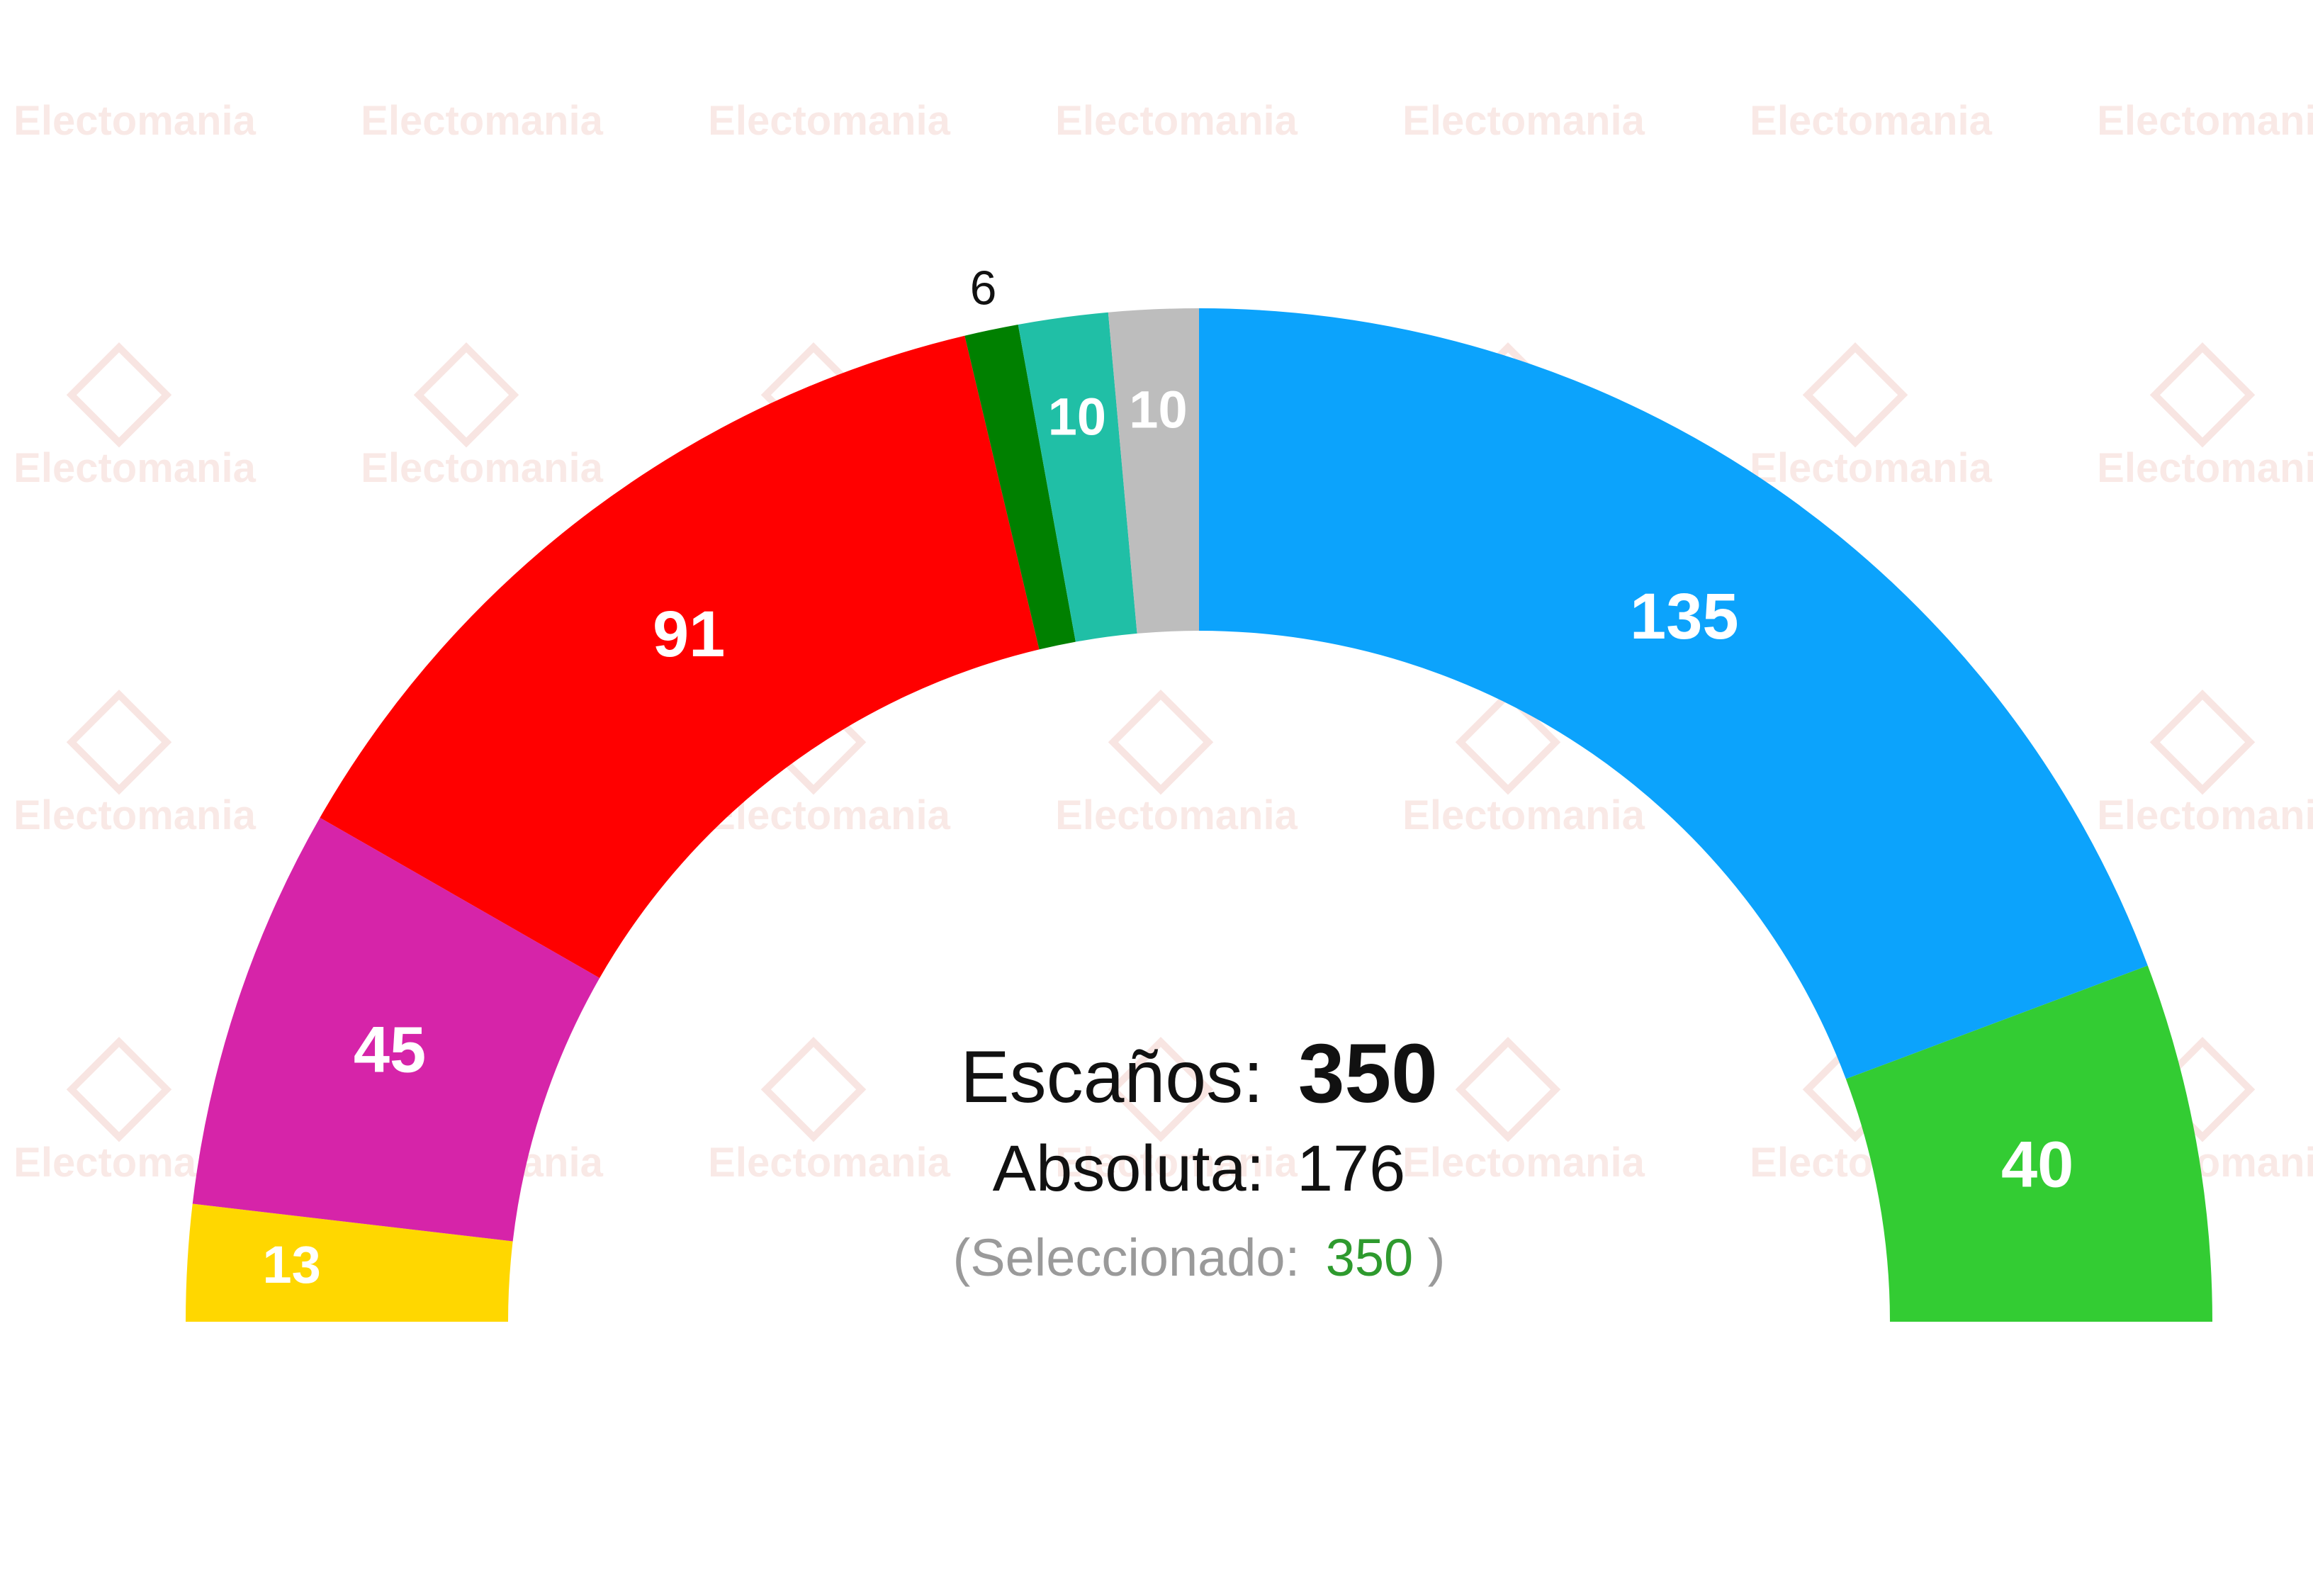  Describe the element at coordinates (689, 634) in the screenshot. I see `seat-label-2: 91` at that location.